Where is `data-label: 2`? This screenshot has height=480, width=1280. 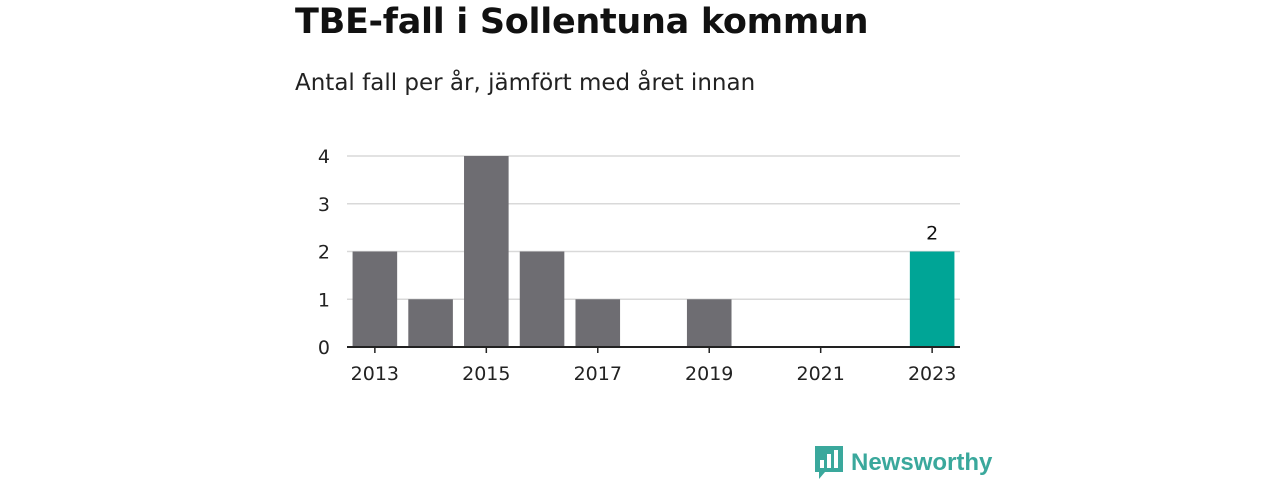 data-label: 2 is located at coordinates (932, 234).